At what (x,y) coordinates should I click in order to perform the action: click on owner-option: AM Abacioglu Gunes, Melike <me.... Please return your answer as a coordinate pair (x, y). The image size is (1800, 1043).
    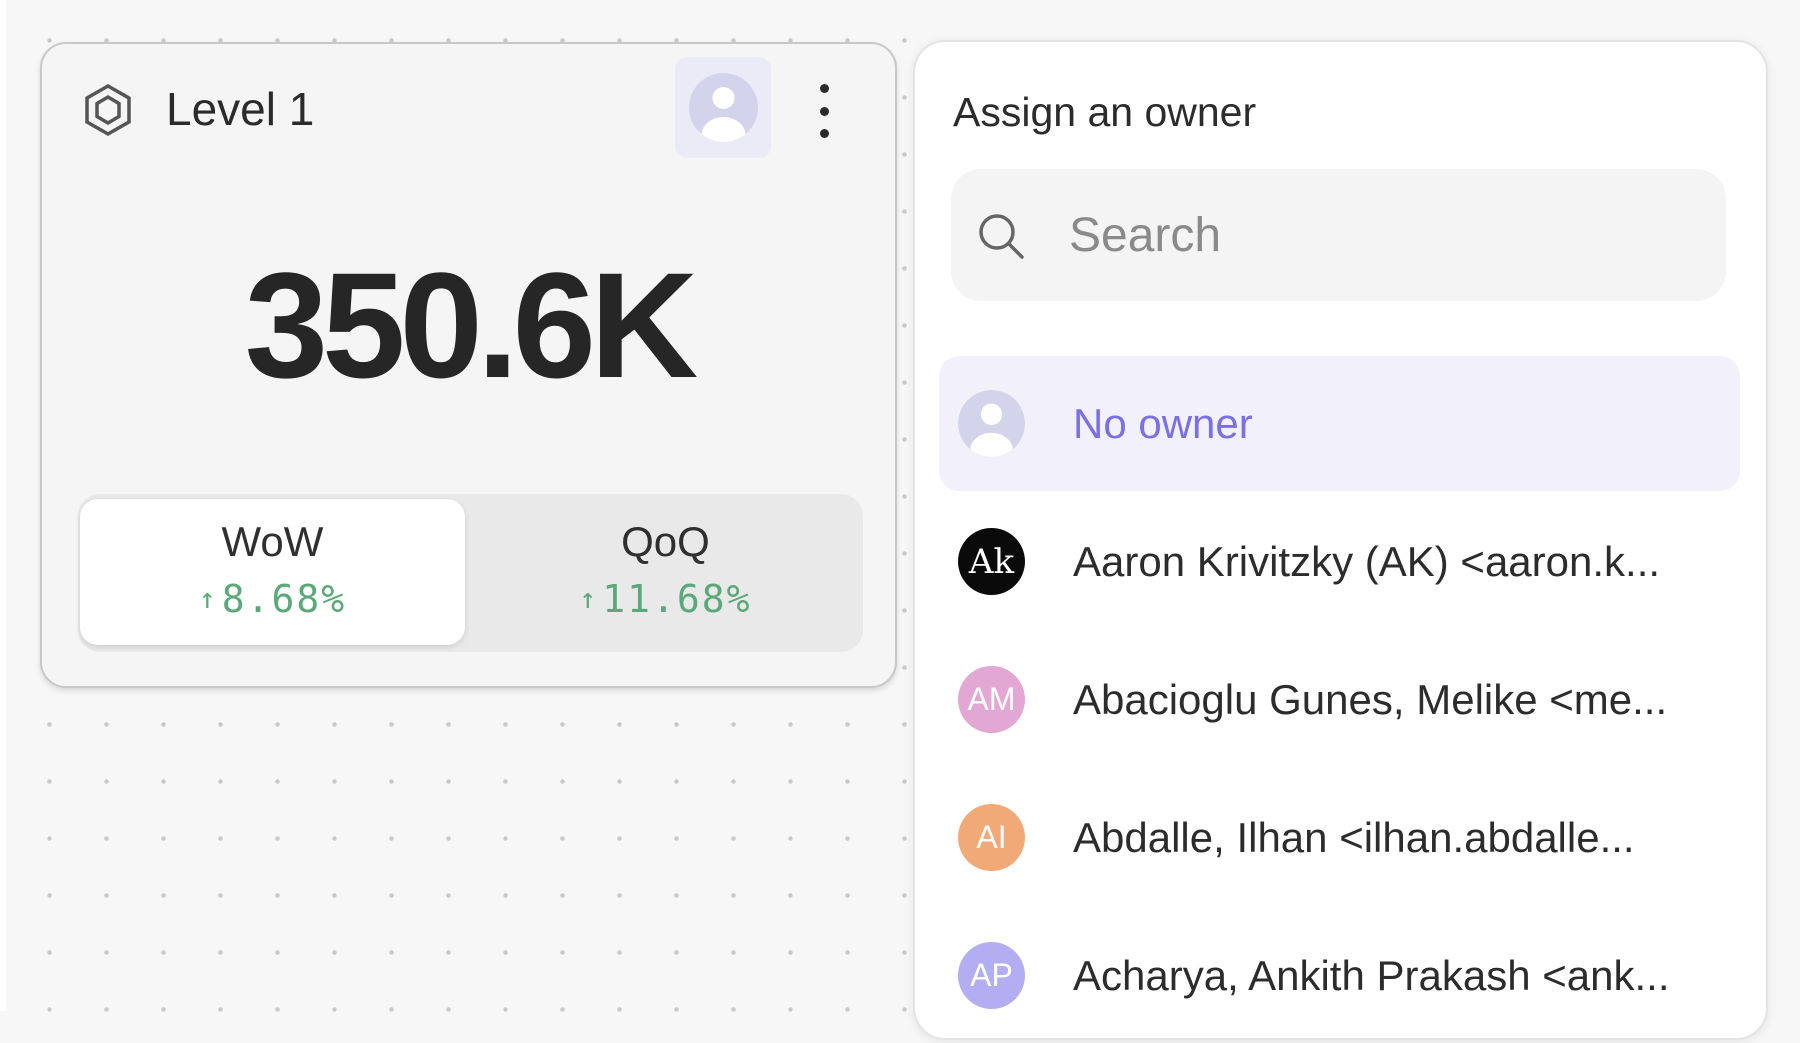
    Looking at the image, I should click on (1339, 699).